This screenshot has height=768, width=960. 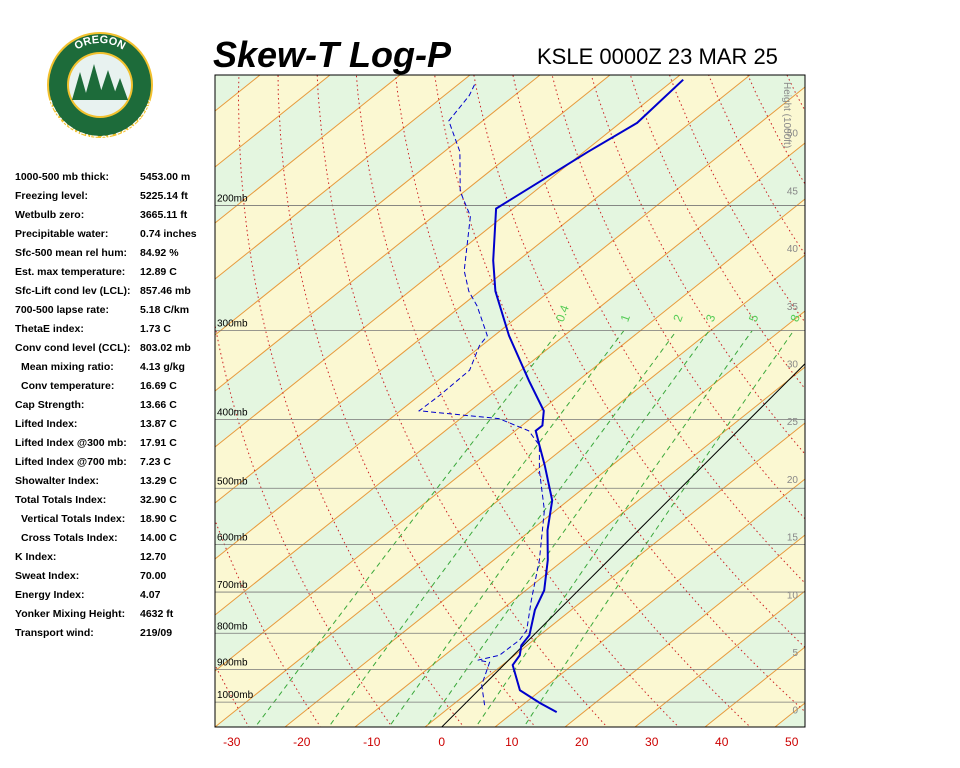 I want to click on index-value: 32.90 C, so click(x=158, y=500).